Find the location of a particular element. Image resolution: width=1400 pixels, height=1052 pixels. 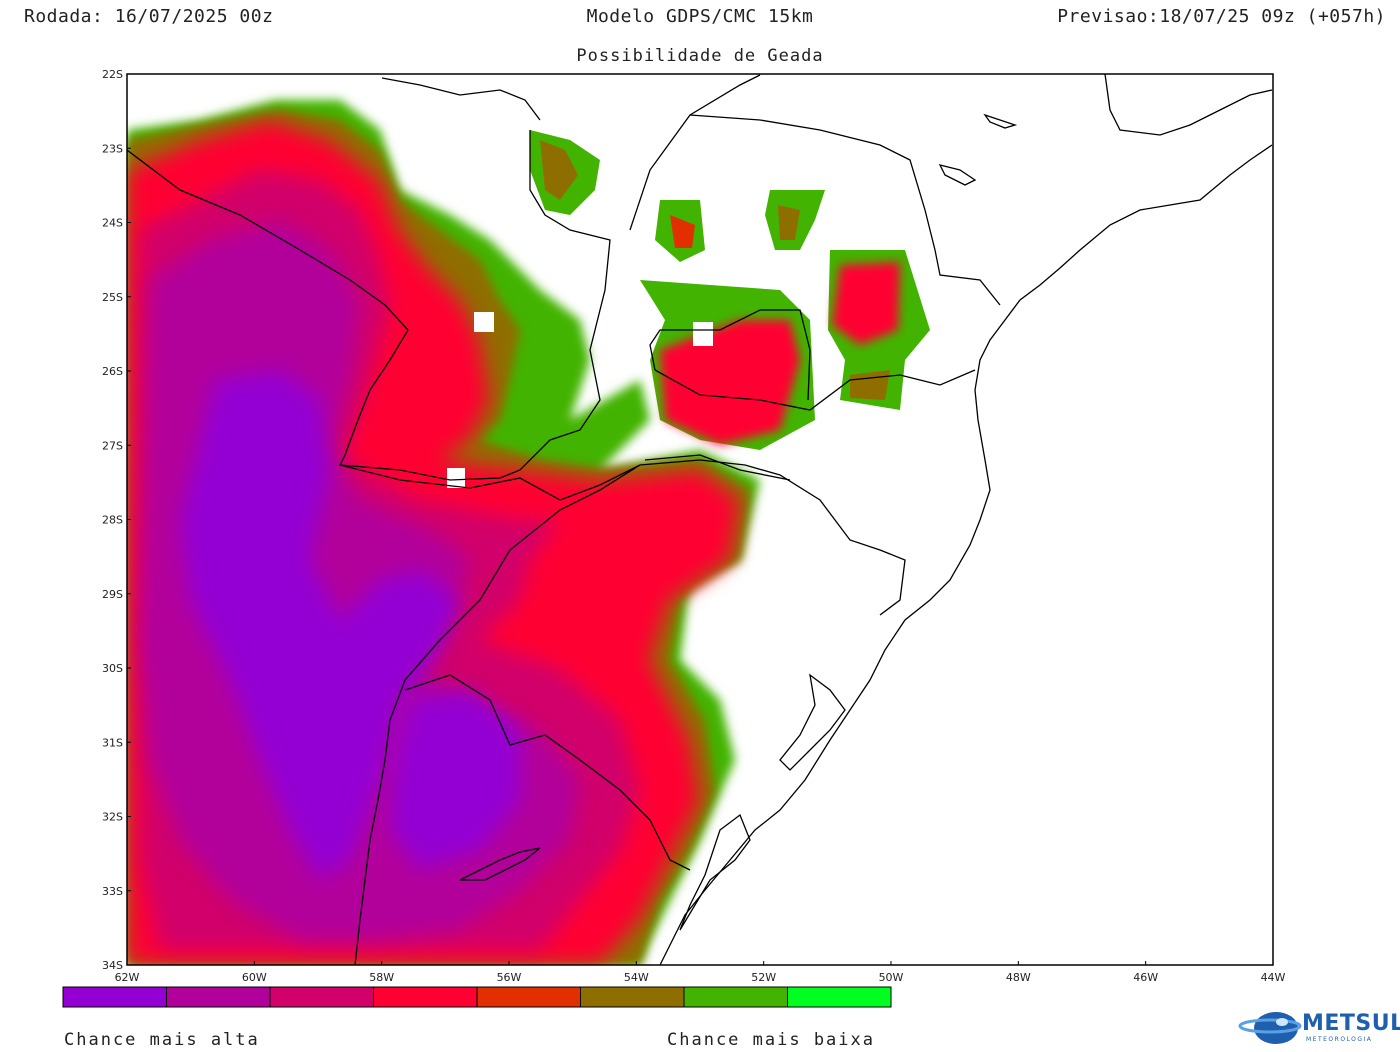

latitude-axis: 22S 23S 24S 25S 26S 27S 28S 29S 30S 31S 32S 33S 34S is located at coordinates (116, 520).